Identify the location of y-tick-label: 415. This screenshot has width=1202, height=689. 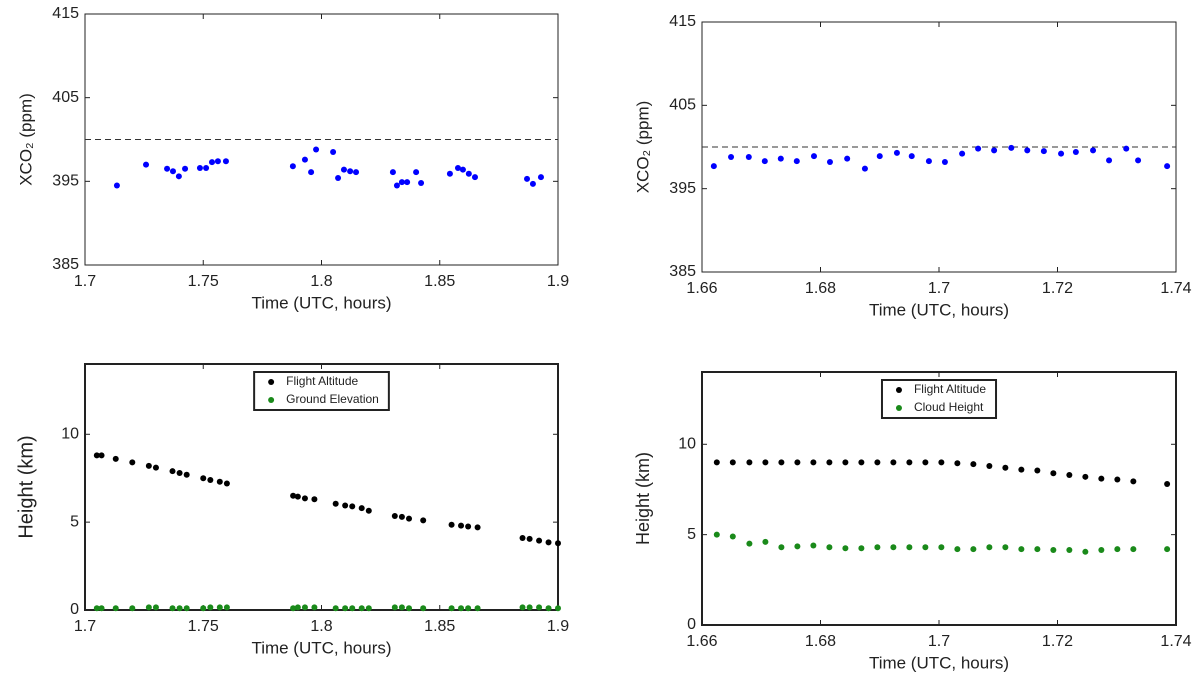
(65, 13).